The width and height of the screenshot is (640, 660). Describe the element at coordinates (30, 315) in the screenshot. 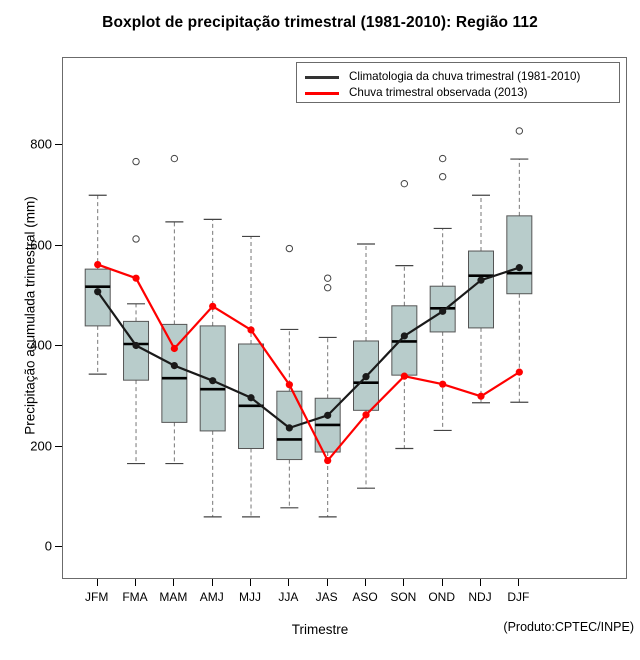

I see `y-axis-title: Precipitação acumulada trimestral (mm)` at that location.